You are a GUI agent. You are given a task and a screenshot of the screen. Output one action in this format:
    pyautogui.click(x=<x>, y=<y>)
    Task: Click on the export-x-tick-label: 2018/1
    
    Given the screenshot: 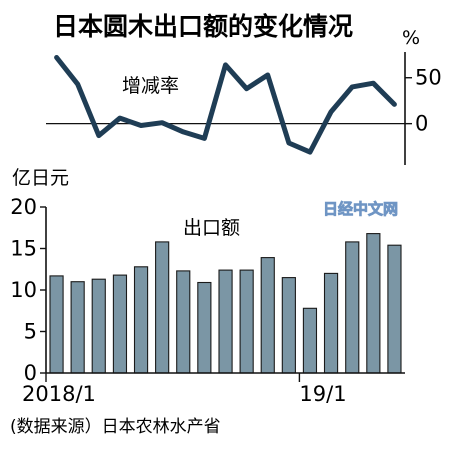 What is the action you would take?
    pyautogui.click(x=59, y=394)
    